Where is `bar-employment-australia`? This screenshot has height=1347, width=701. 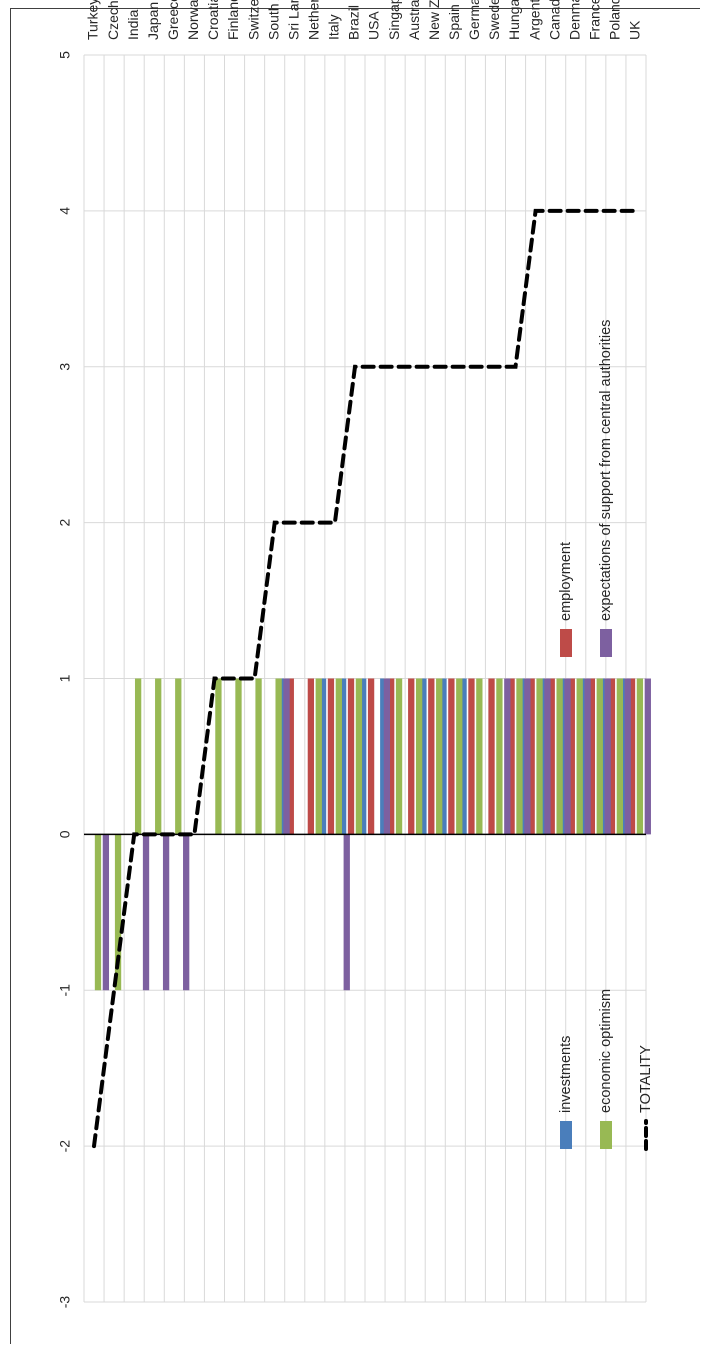 bar-employment-australia is located at coordinates (411, 756).